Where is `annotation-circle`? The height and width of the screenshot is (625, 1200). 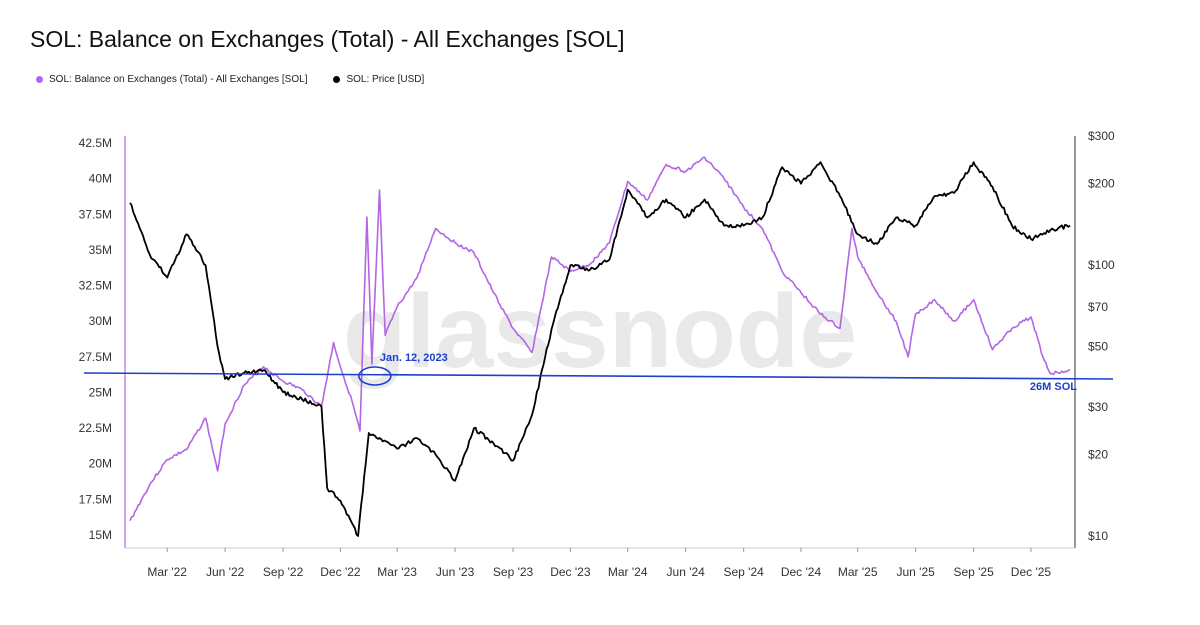 annotation-circle is located at coordinates (375, 376).